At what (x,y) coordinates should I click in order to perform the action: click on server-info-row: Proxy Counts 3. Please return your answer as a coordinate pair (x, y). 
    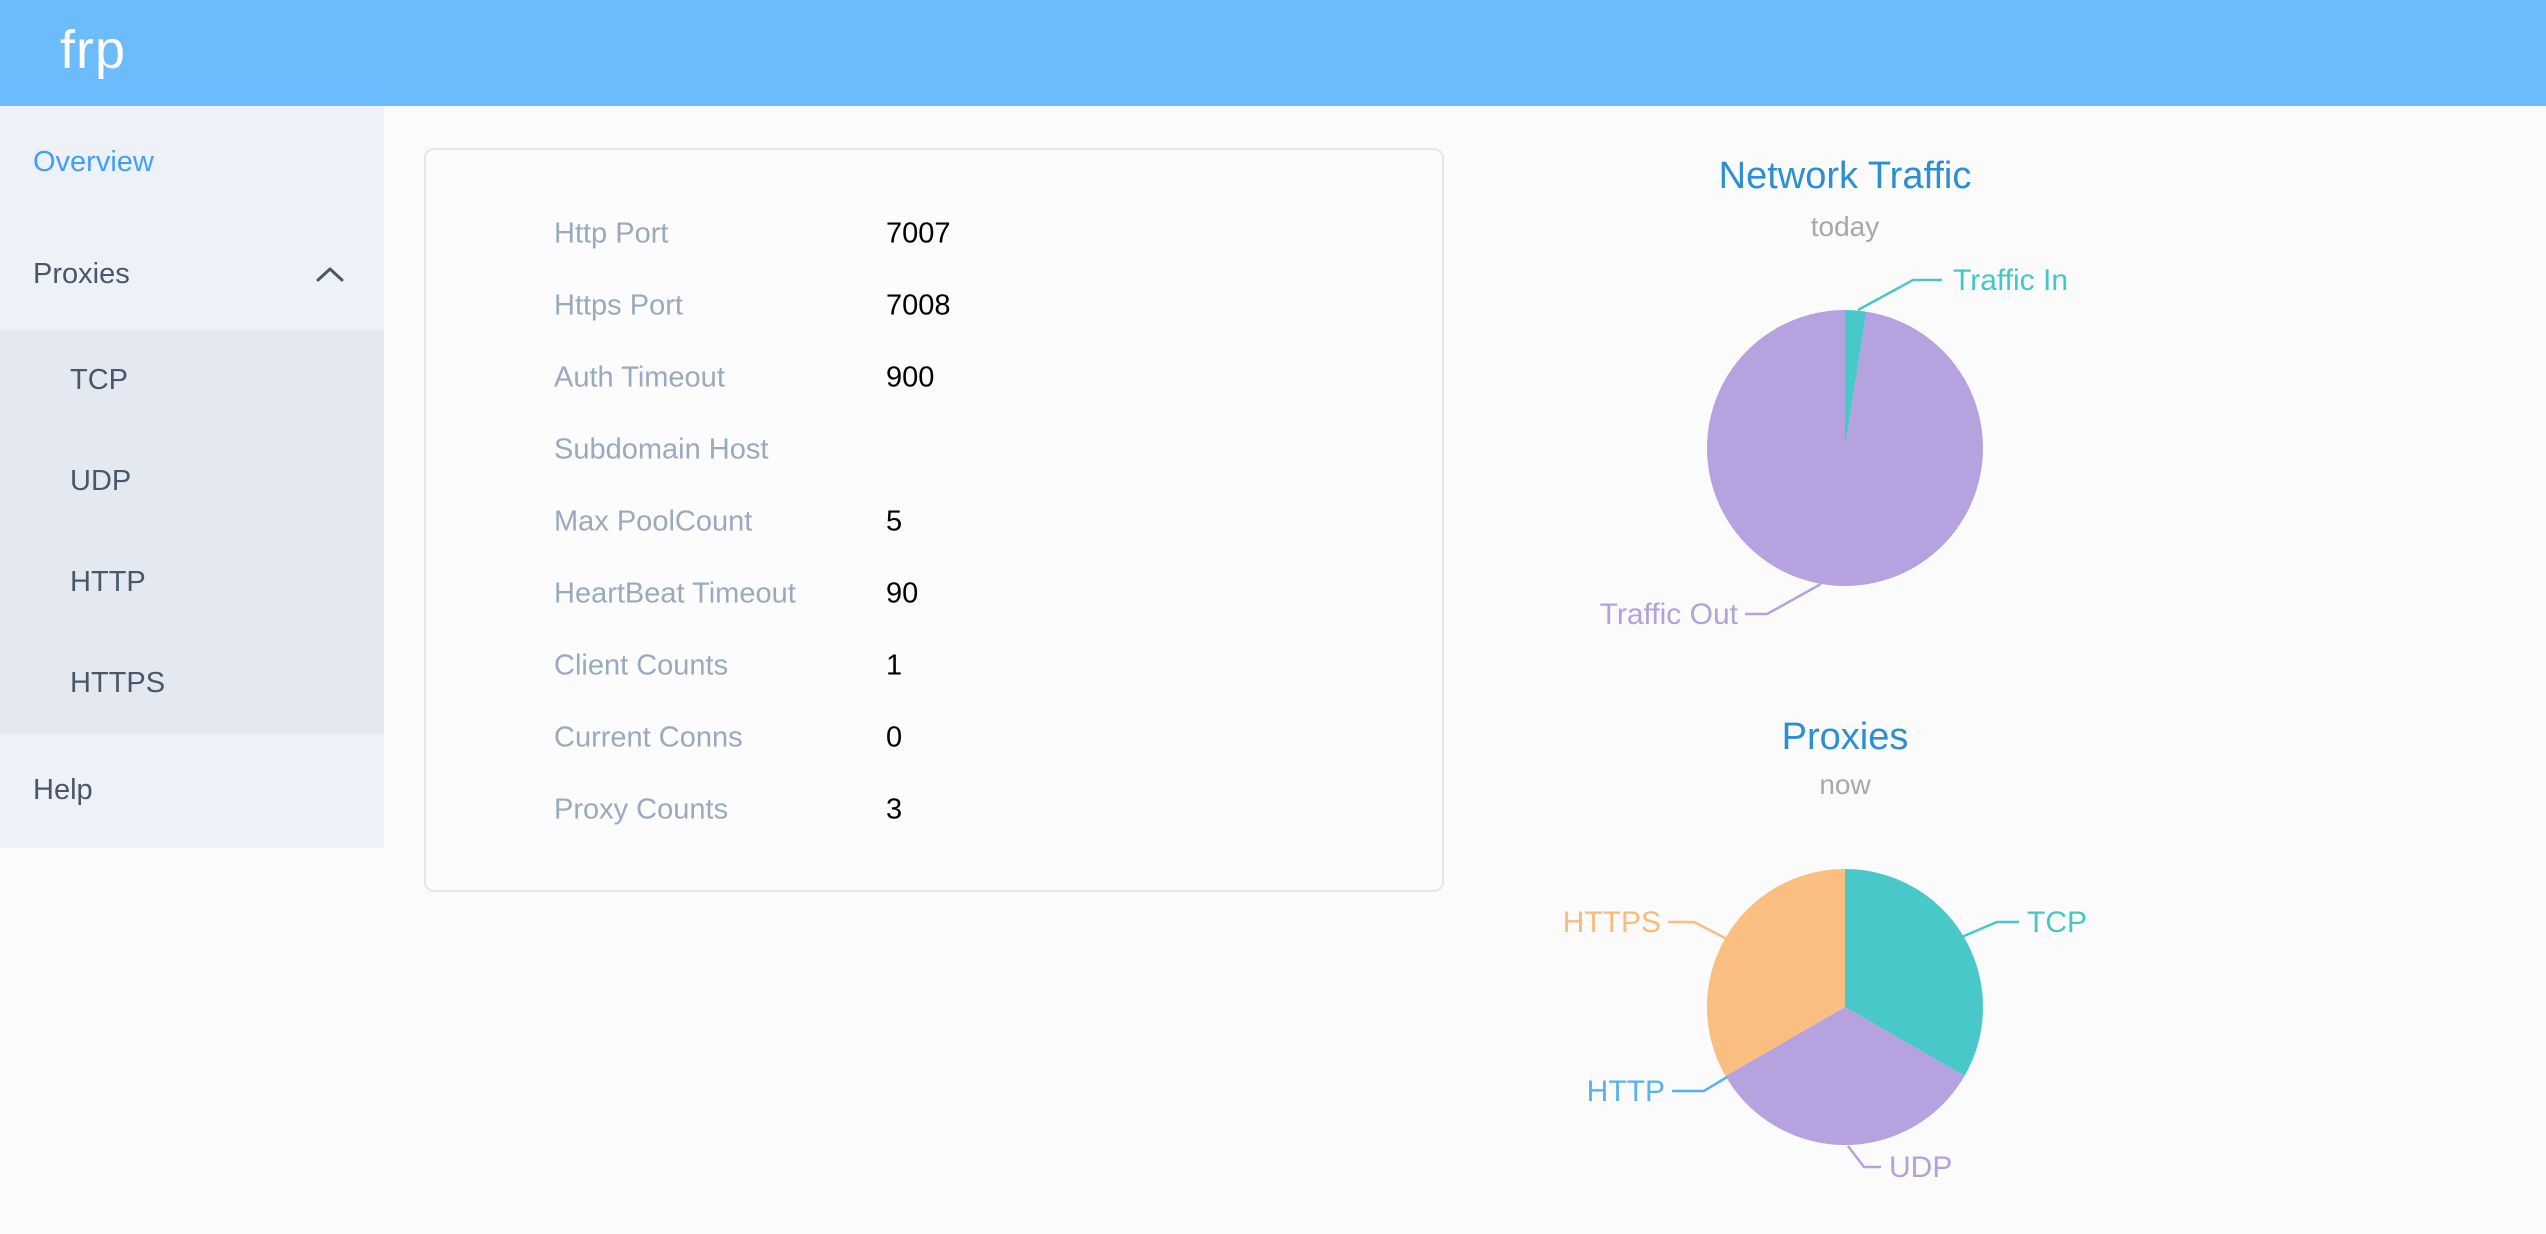
    Looking at the image, I should click on (934, 810).